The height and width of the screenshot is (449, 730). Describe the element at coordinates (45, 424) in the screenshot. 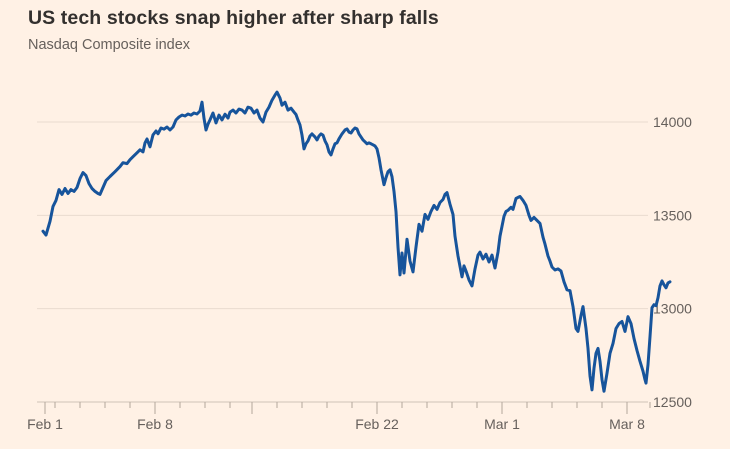

I see `x-axis-label-feb-1: Feb 1` at that location.